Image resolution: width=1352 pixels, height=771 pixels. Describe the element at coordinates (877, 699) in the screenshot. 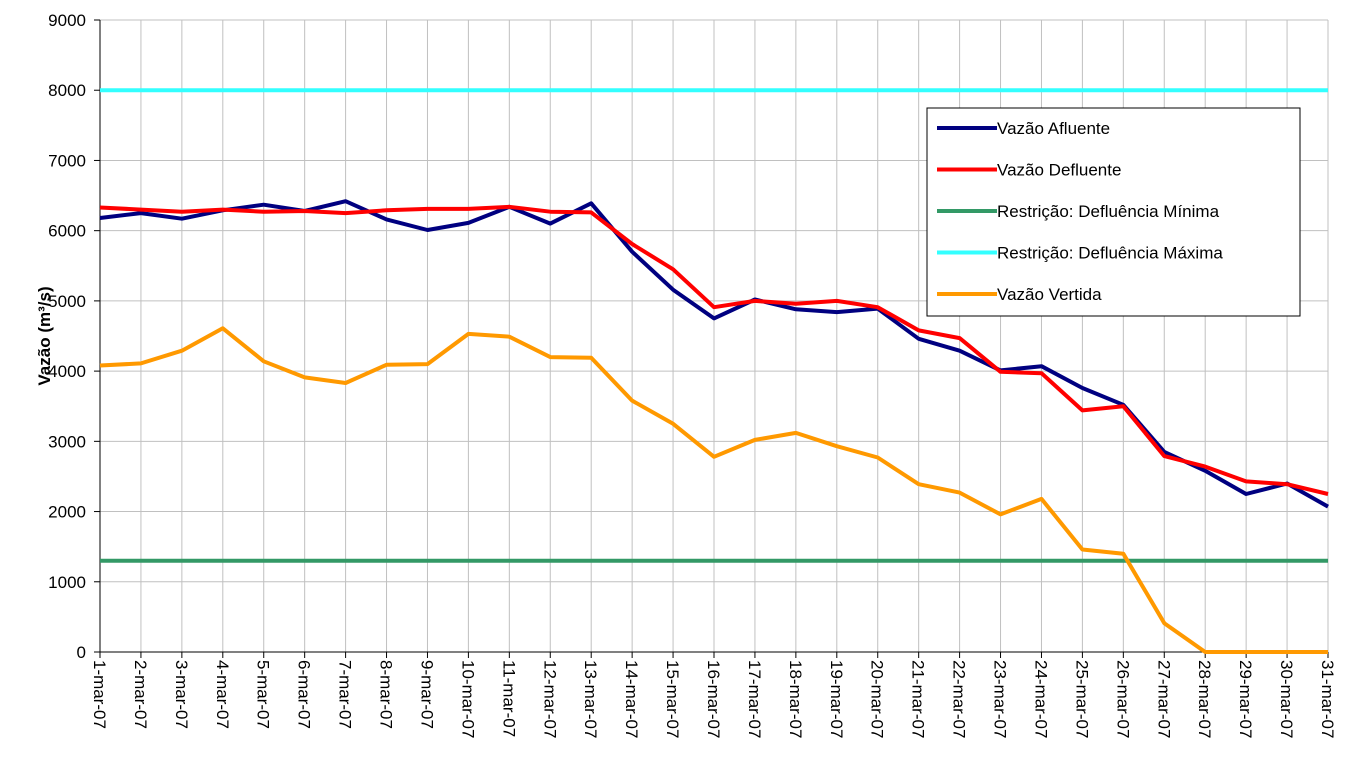

I see `x-tick-label: 20-mar-07` at that location.